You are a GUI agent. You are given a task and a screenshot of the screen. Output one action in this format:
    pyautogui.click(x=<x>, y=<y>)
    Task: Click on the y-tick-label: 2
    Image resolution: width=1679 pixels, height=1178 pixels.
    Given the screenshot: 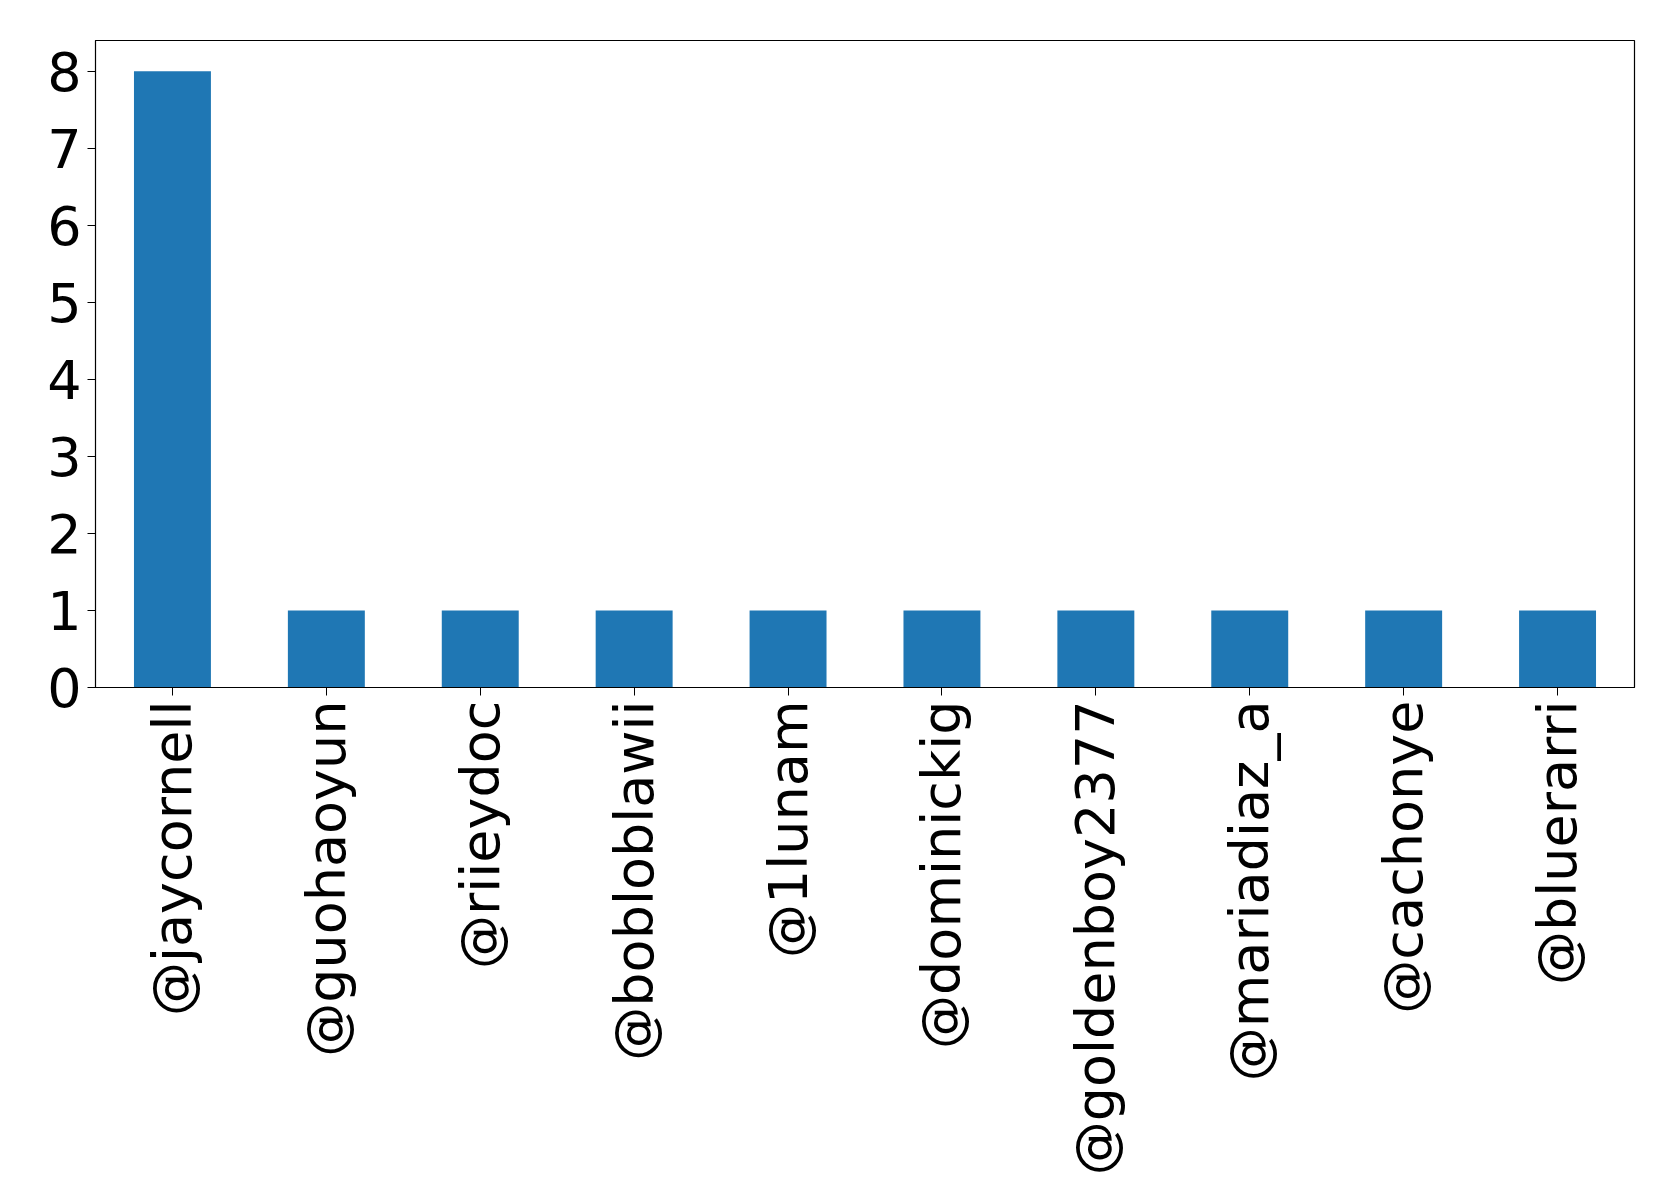 What is the action you would take?
    pyautogui.click(x=64, y=534)
    